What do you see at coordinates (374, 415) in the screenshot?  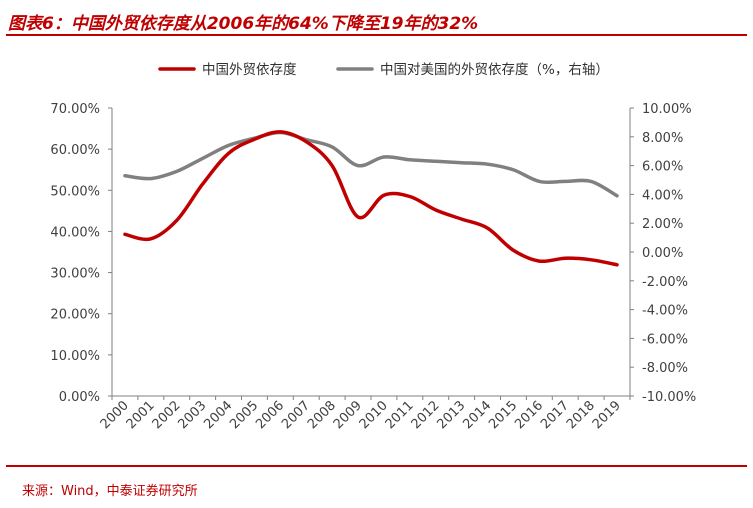 I see `x-tick-label: 2010` at bounding box center [374, 415].